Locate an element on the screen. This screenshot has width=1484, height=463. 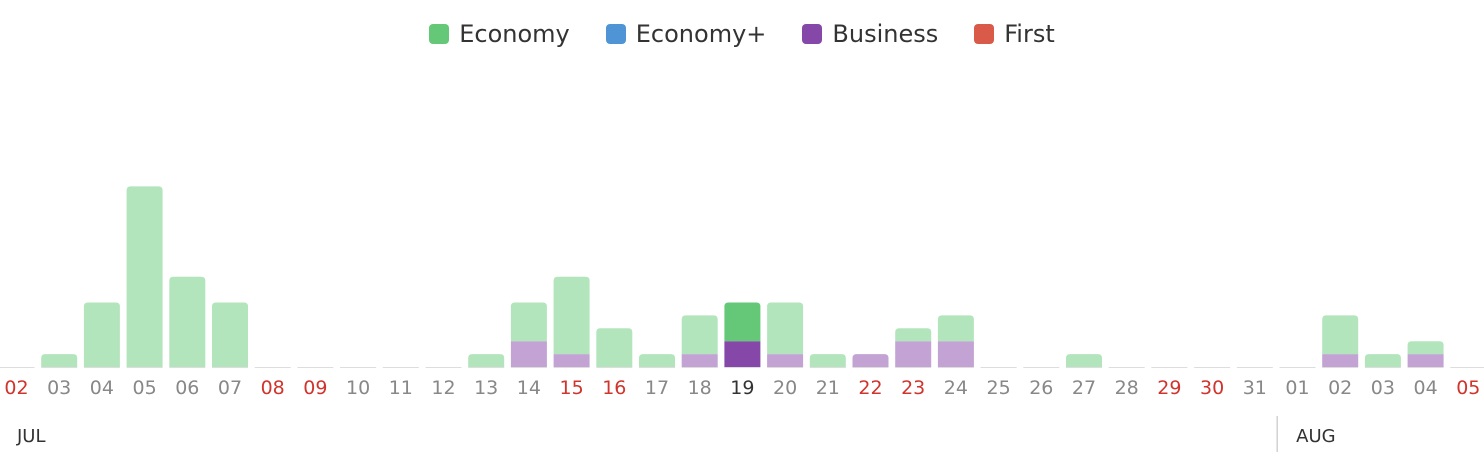
x-tick-label: 19 is located at coordinates (742, 388).